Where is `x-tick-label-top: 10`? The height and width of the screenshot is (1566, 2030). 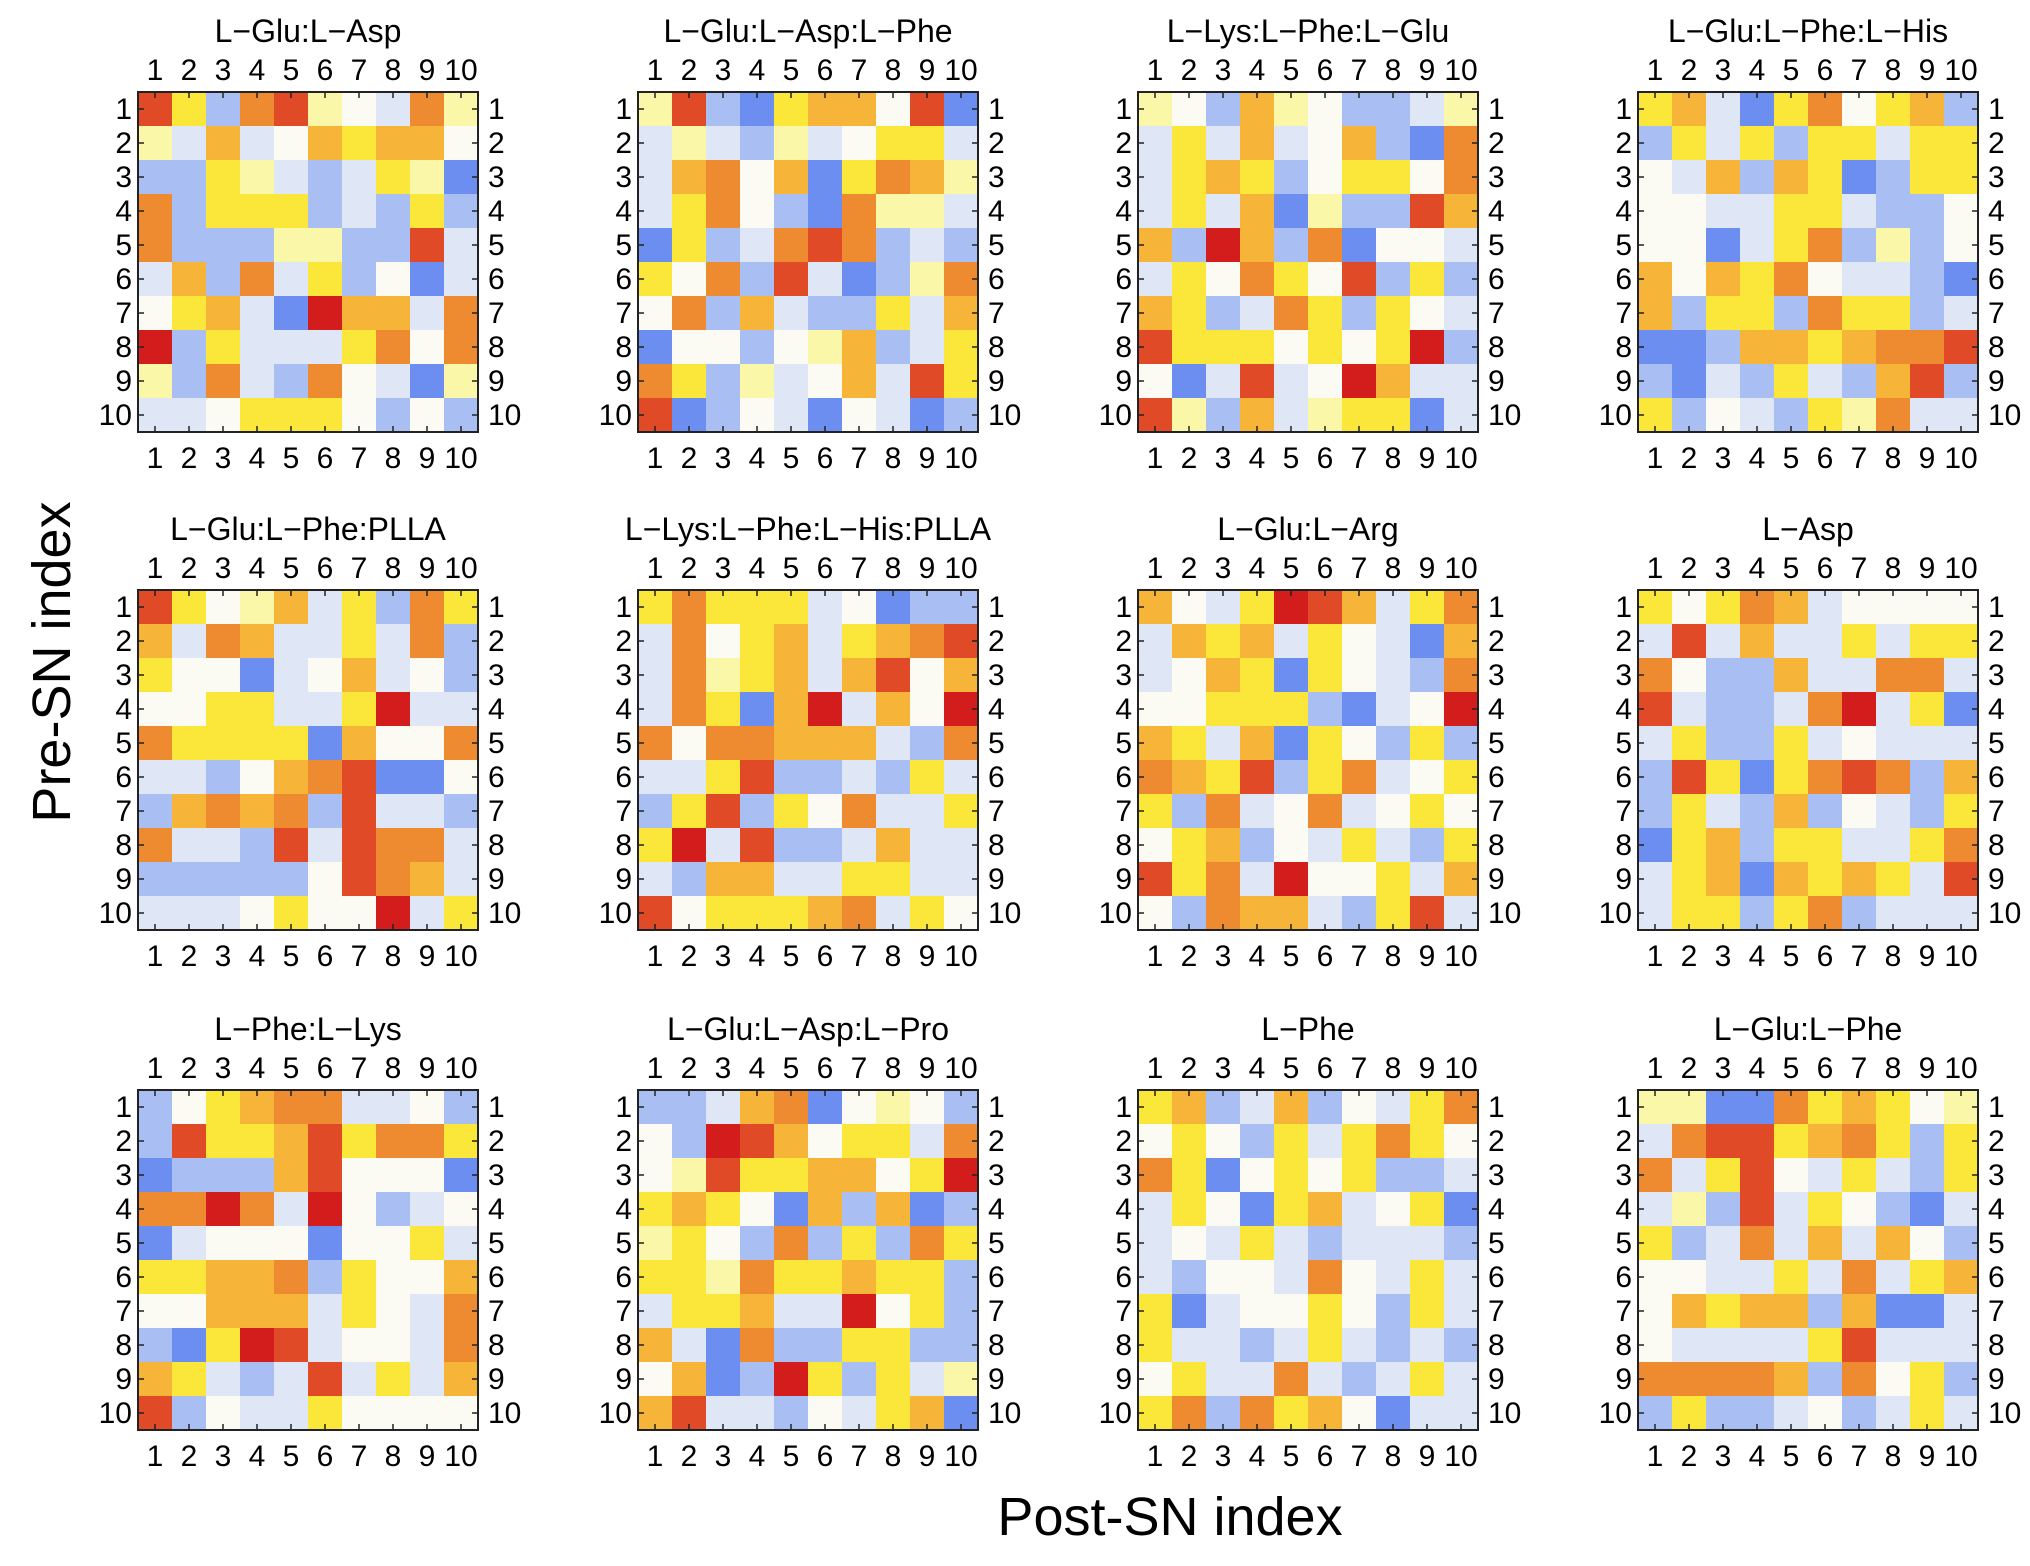
x-tick-label-top: 10 is located at coordinates (460, 70).